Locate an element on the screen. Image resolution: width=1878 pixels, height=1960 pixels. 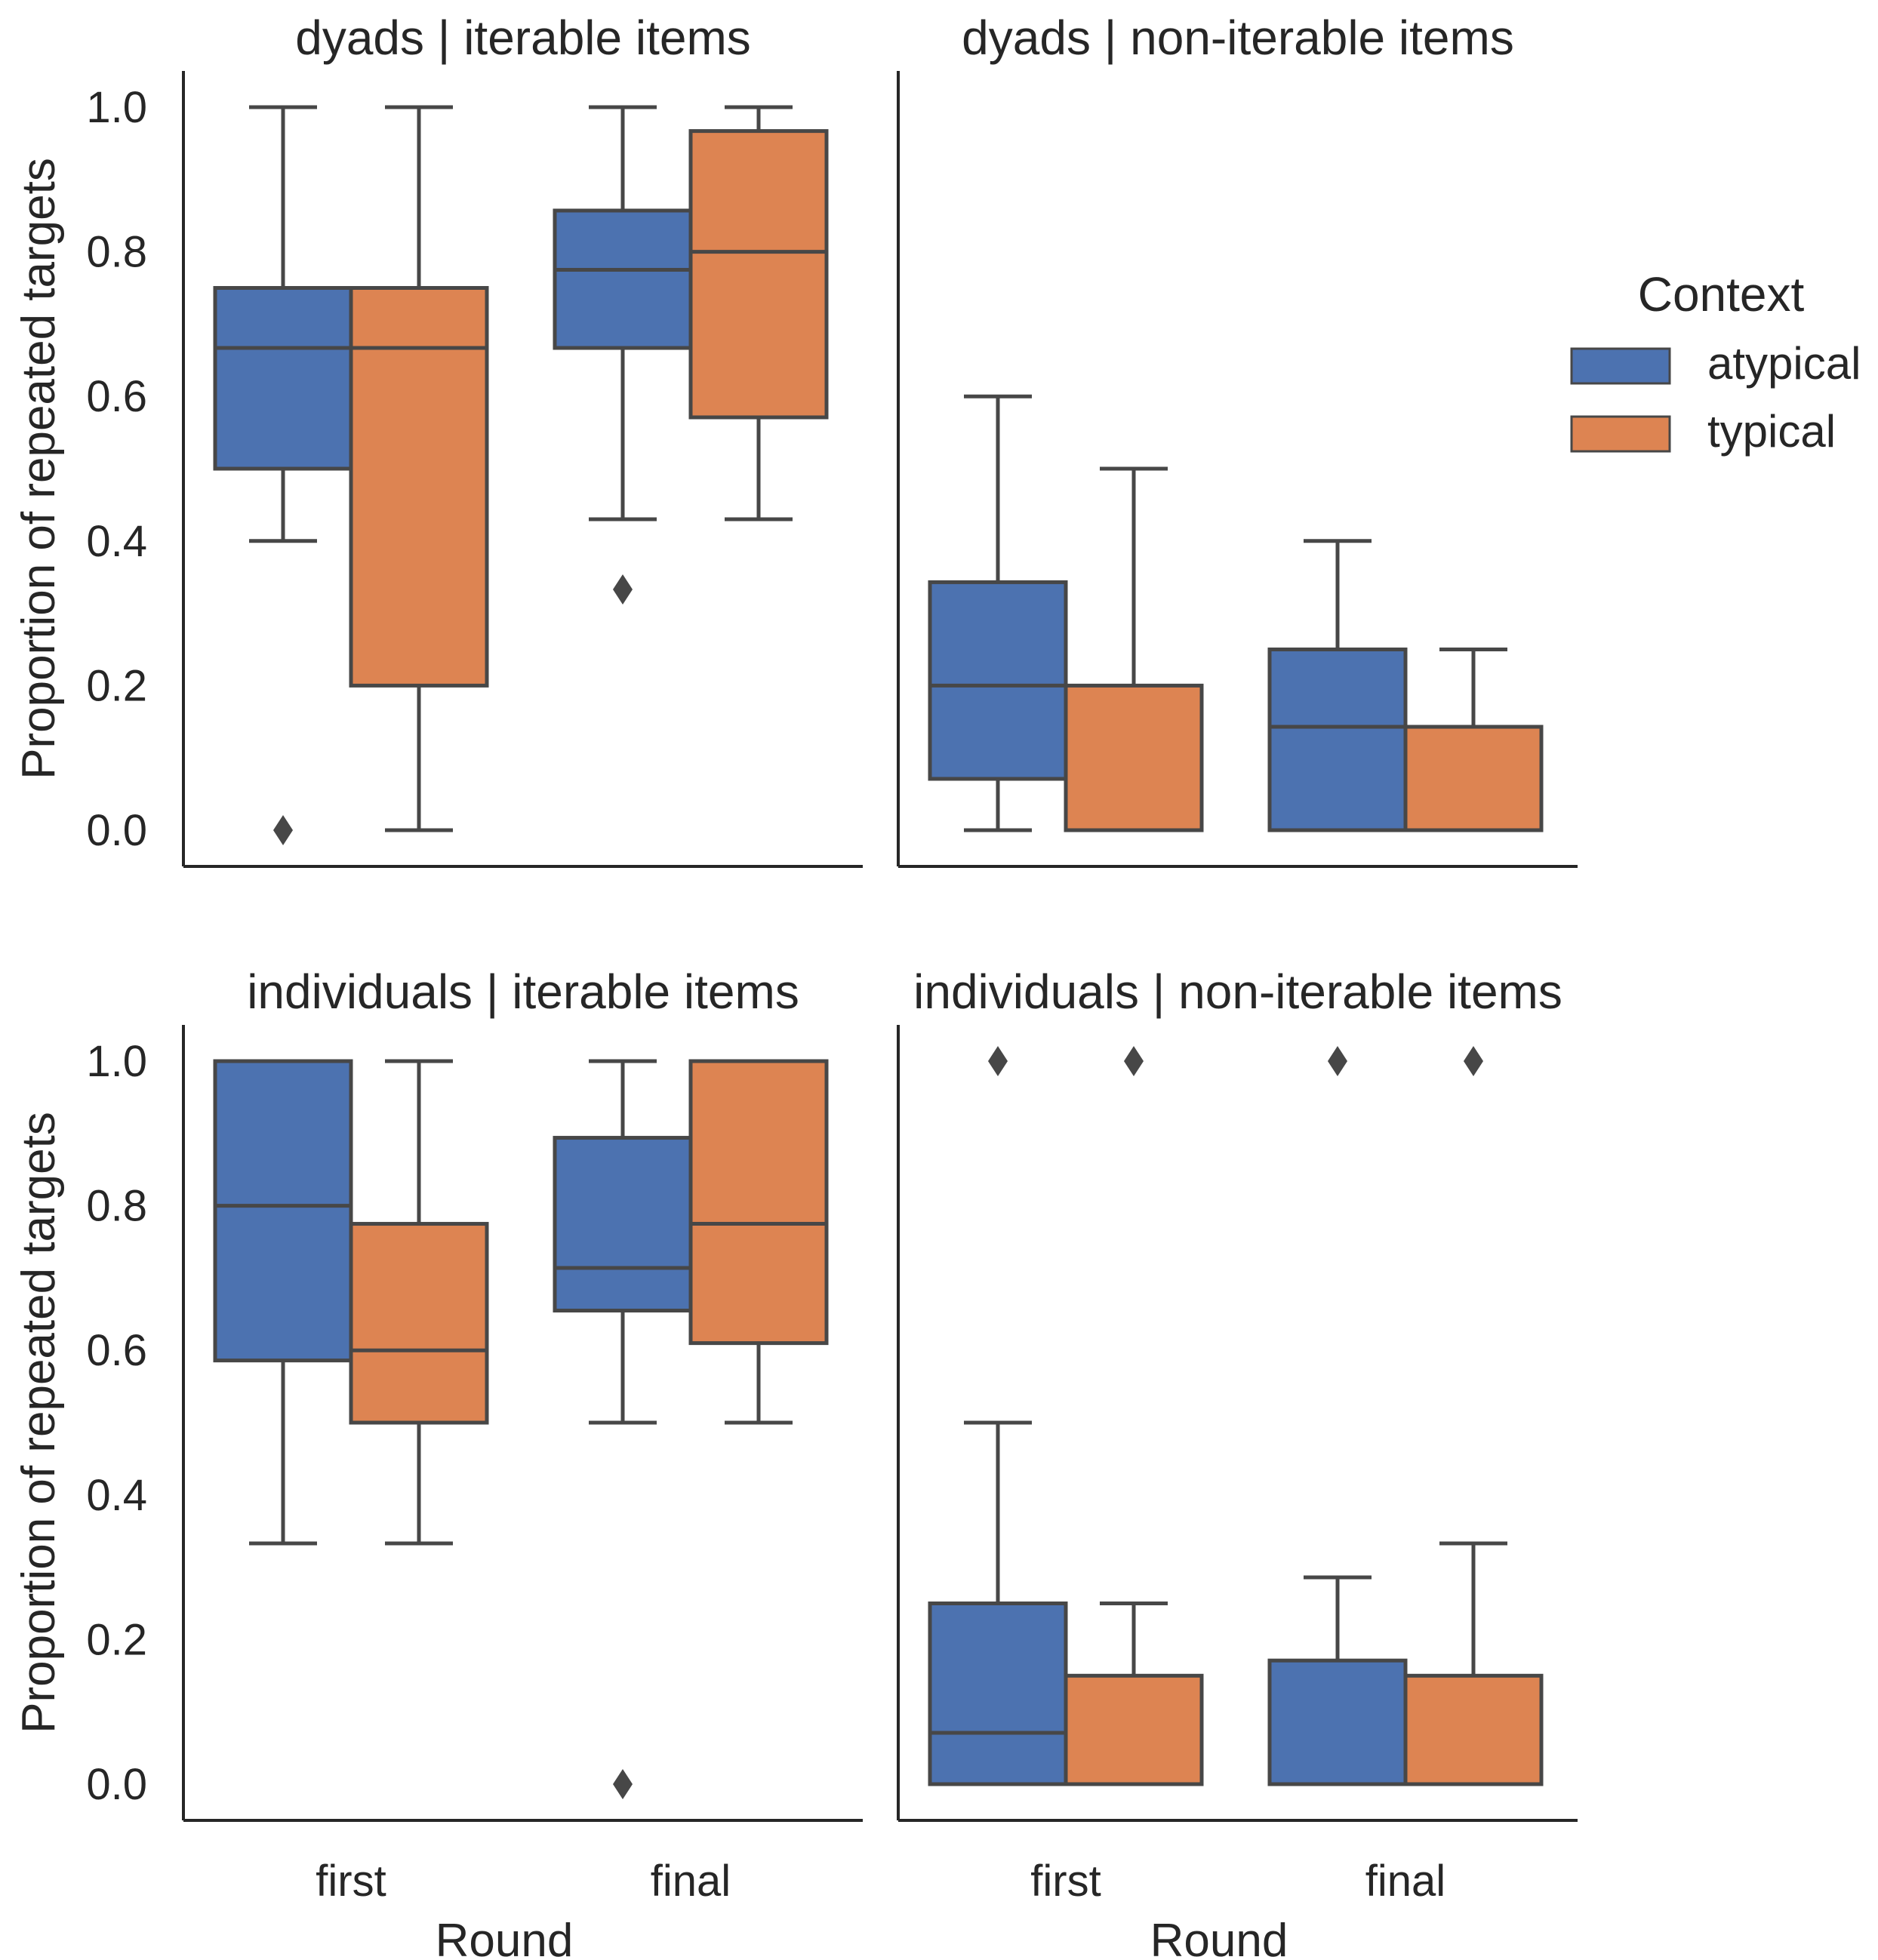
legend: Context atypical typical is located at coordinates (1715, 362).